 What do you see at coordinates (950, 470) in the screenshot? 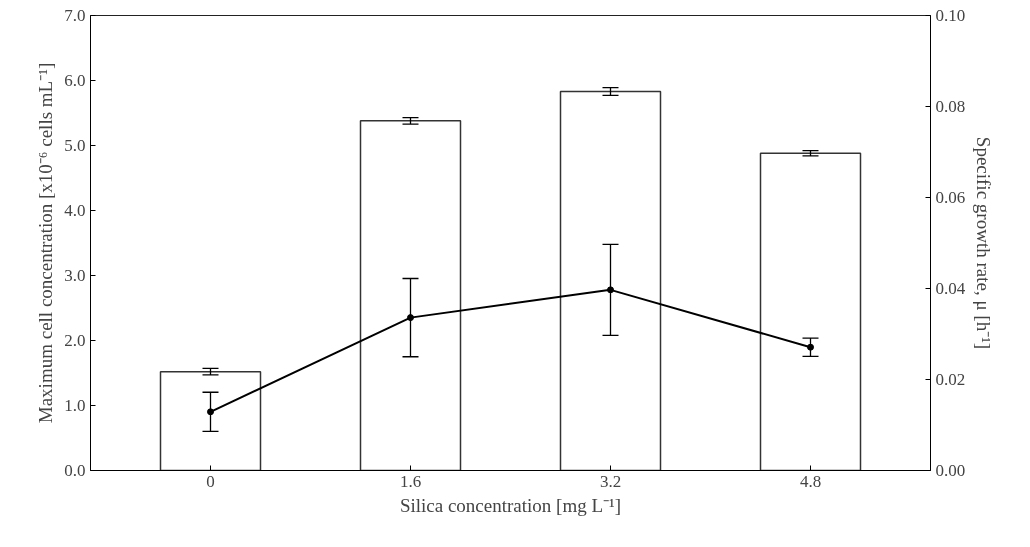
I see `y2-tick-label: 0.00` at bounding box center [950, 470].